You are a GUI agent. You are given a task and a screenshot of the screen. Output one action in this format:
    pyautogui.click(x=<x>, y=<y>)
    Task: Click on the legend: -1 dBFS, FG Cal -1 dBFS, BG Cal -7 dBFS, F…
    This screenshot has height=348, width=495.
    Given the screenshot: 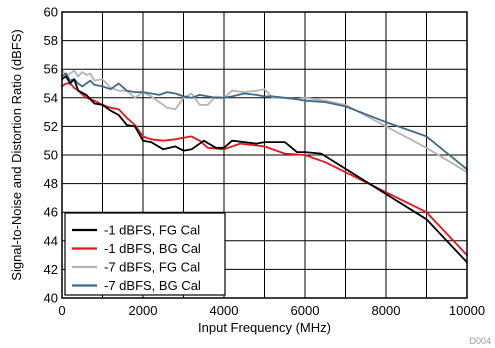 What is the action you would take?
    pyautogui.click(x=145, y=254)
    